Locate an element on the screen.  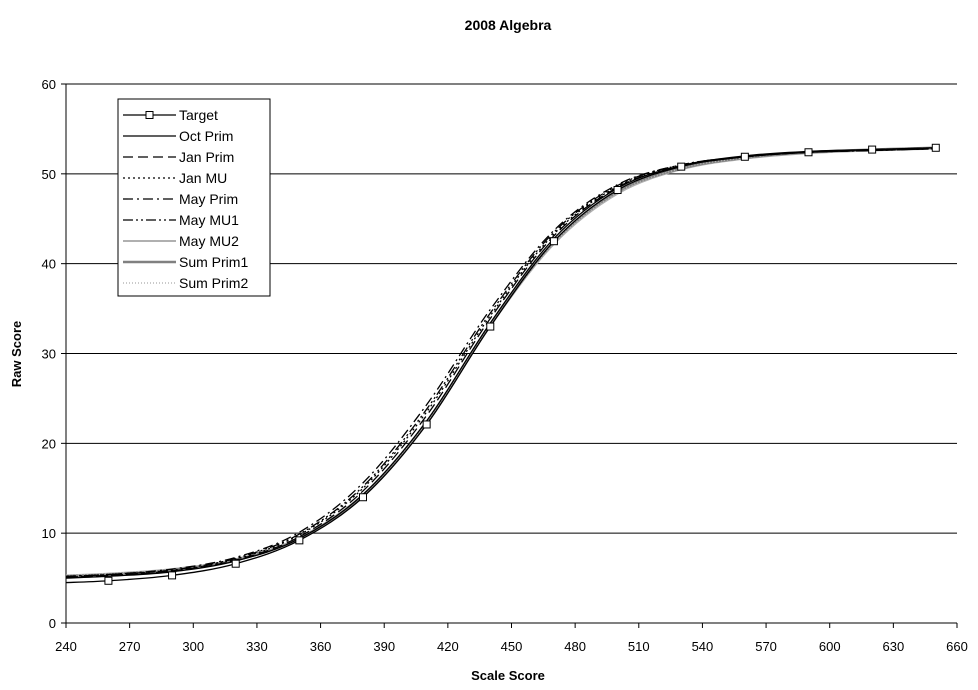
x-tick-label: 480 is located at coordinates (575, 646).